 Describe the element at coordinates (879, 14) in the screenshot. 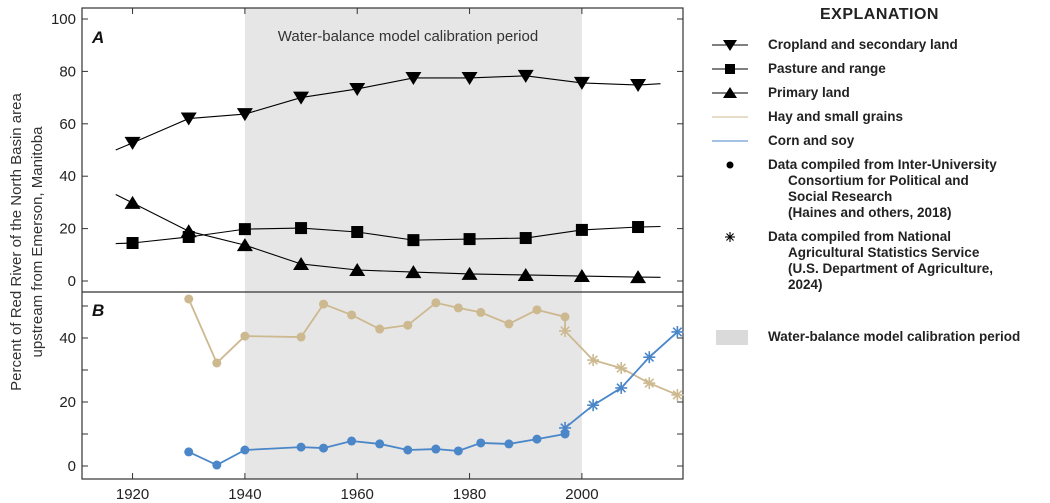

I see `legend-title: EXPLANATION` at that location.